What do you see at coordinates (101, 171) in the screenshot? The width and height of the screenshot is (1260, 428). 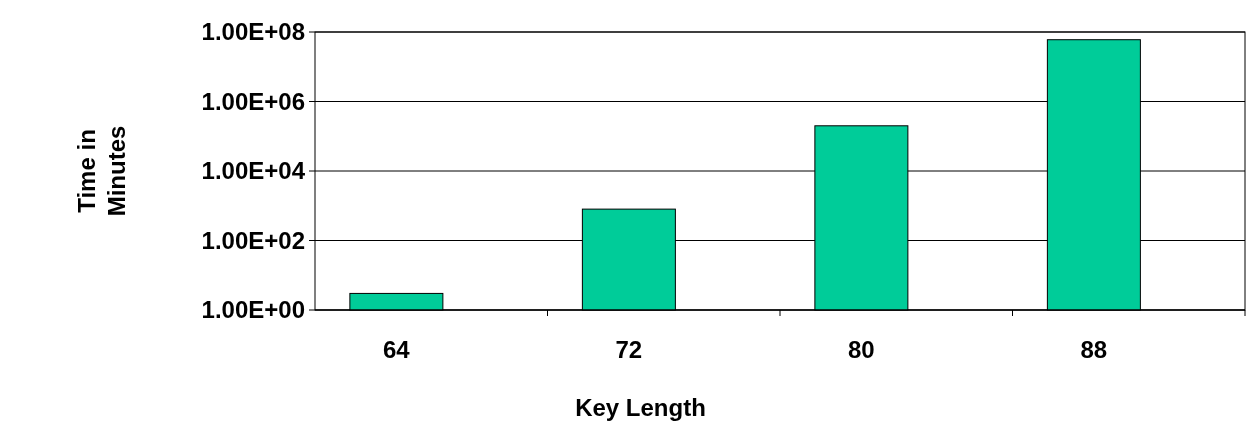 I see `y-axis-title: Time in Minutes` at bounding box center [101, 171].